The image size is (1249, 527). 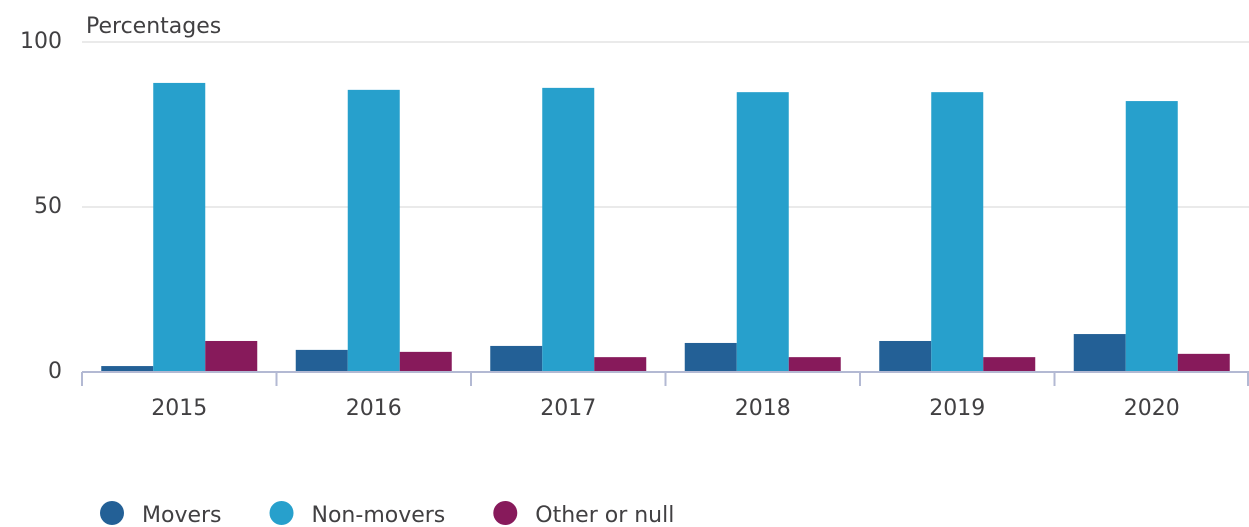 I want to click on legend-label: Non-movers, so click(x=379, y=515).